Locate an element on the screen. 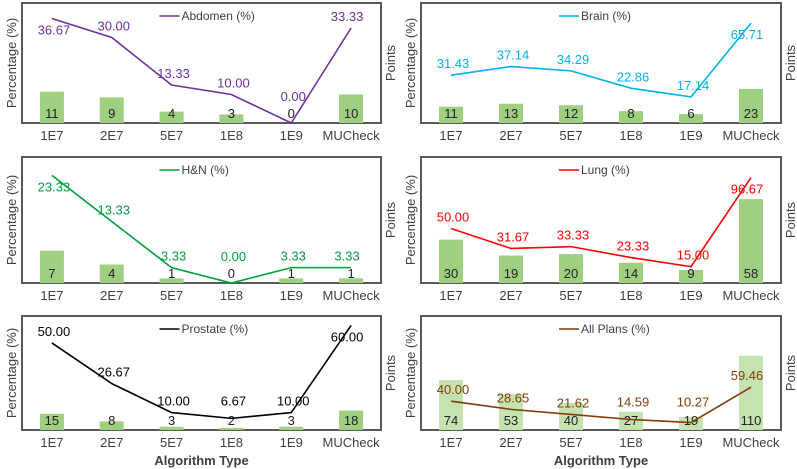 Image resolution: width=797 pixels, height=469 pixels. line-value-label: 26.67 is located at coordinates (113, 372).